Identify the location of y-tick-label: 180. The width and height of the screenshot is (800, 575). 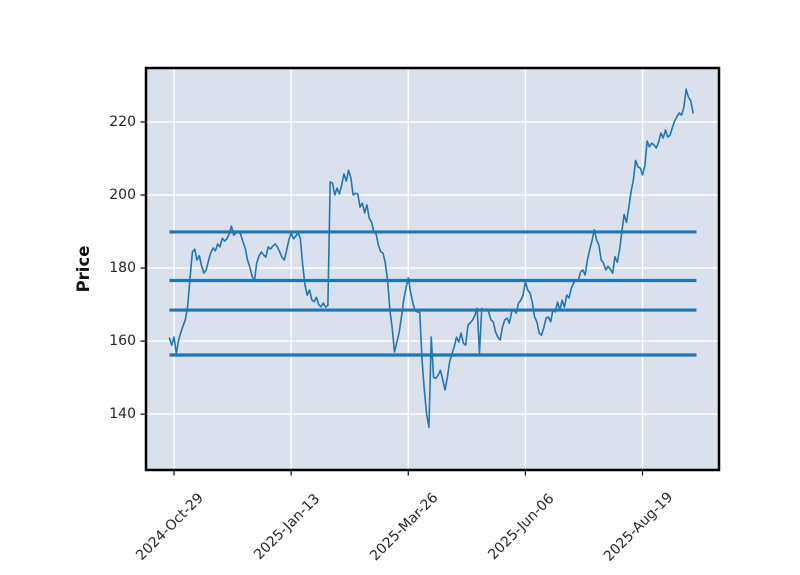
(122, 268).